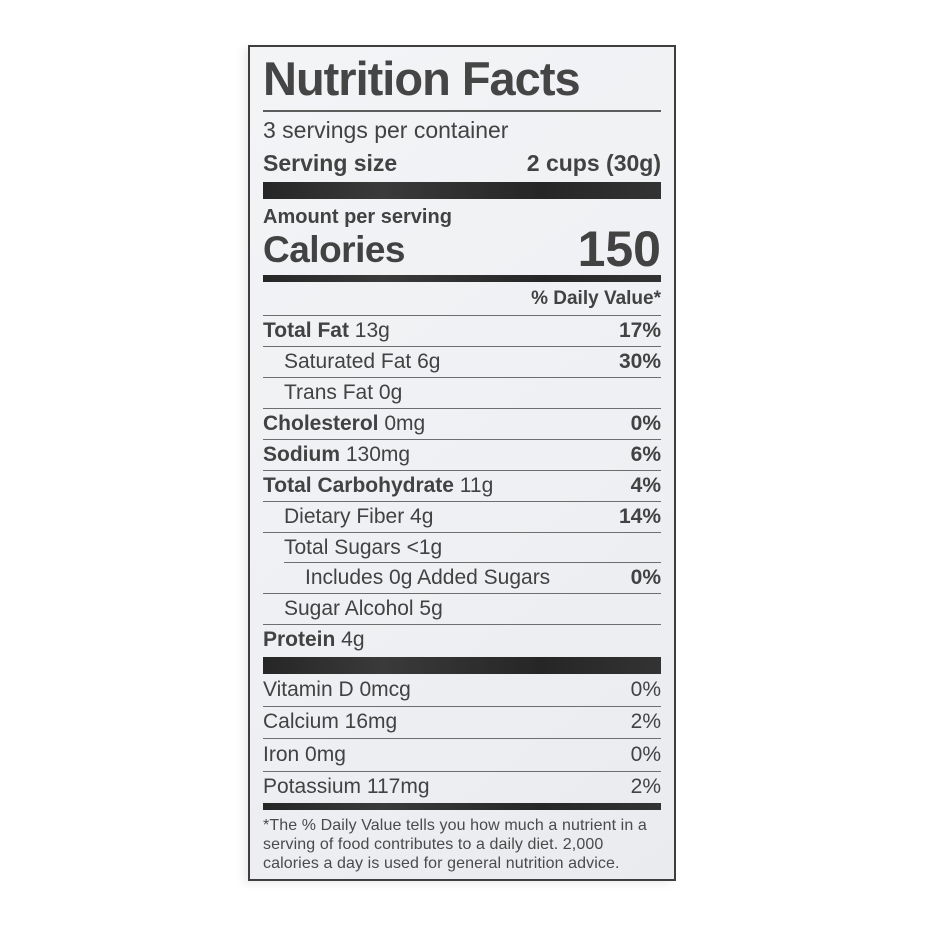  Describe the element at coordinates (462, 392) in the screenshot. I see `nutrient-row: Trans Fat 0g` at that location.